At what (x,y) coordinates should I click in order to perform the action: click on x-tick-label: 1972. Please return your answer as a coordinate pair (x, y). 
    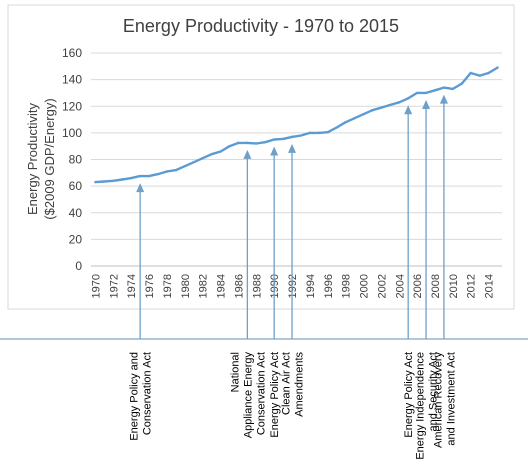
    Looking at the image, I should click on (114, 286).